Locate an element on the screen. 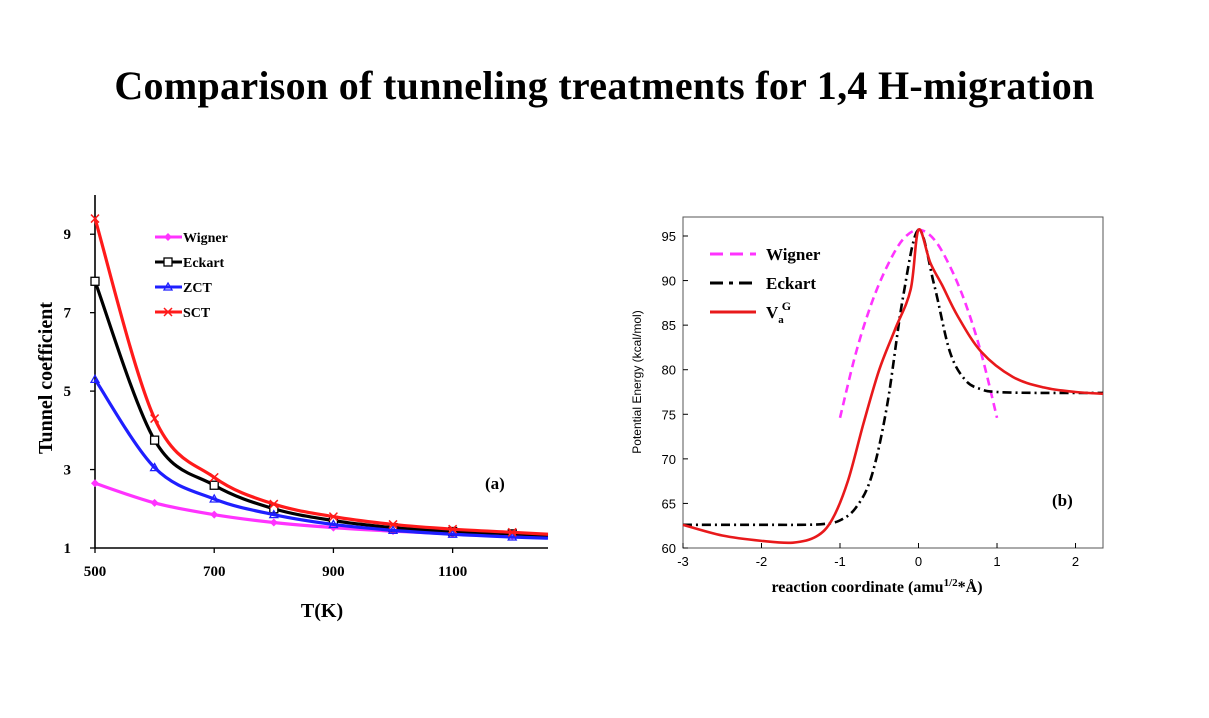 The height and width of the screenshot is (718, 1209). chart-b-legend-label-sub: a is located at coordinates (781, 320).